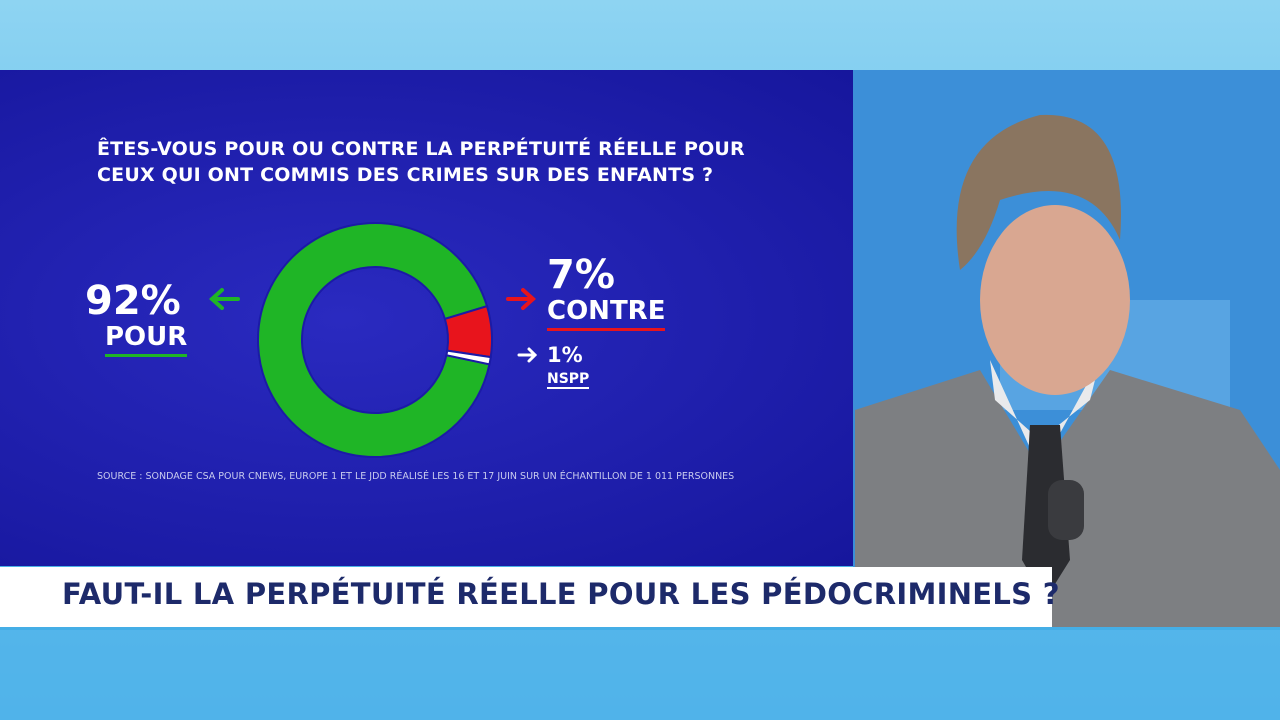  Describe the element at coordinates (1066, 510) in the screenshot. I see `microphone` at that location.